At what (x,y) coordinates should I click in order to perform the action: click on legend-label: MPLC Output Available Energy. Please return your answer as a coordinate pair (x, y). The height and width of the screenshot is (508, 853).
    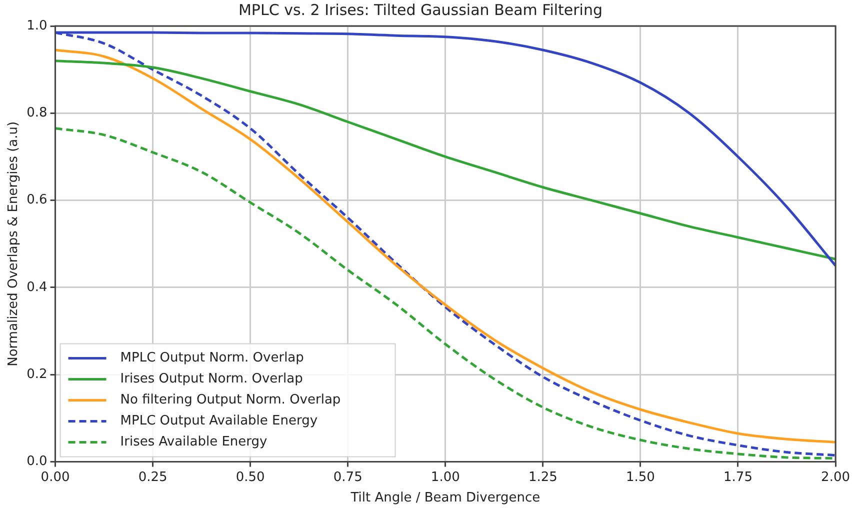
    Looking at the image, I should click on (219, 421).